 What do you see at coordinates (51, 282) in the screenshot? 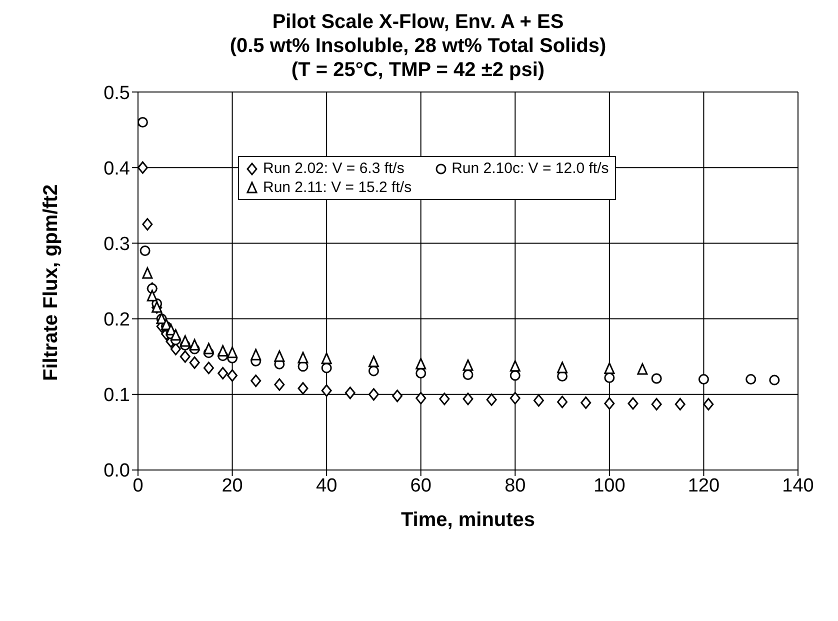
I see `y-axis-title: Filtrate Flux, gpm/ft2` at bounding box center [51, 282].